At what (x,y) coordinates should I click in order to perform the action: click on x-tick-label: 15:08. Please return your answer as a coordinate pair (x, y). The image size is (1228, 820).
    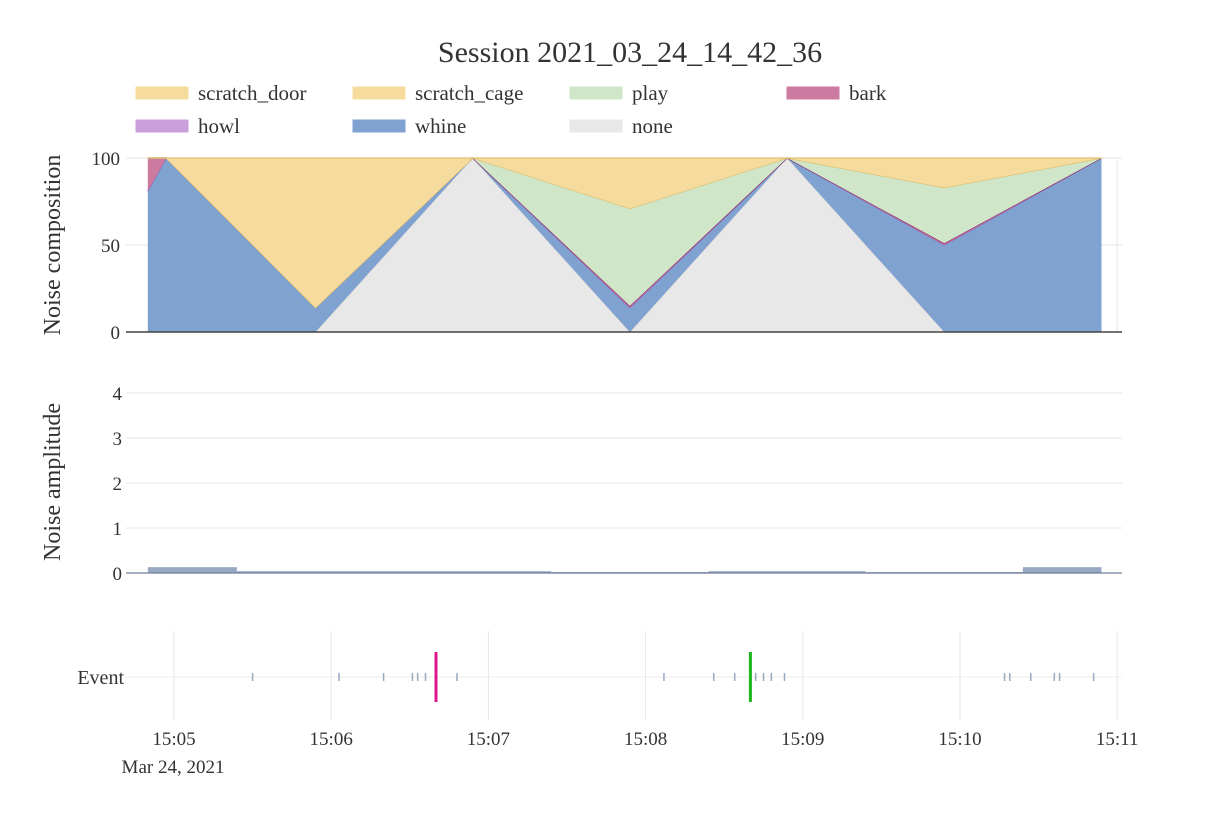
    Looking at the image, I should click on (645, 739).